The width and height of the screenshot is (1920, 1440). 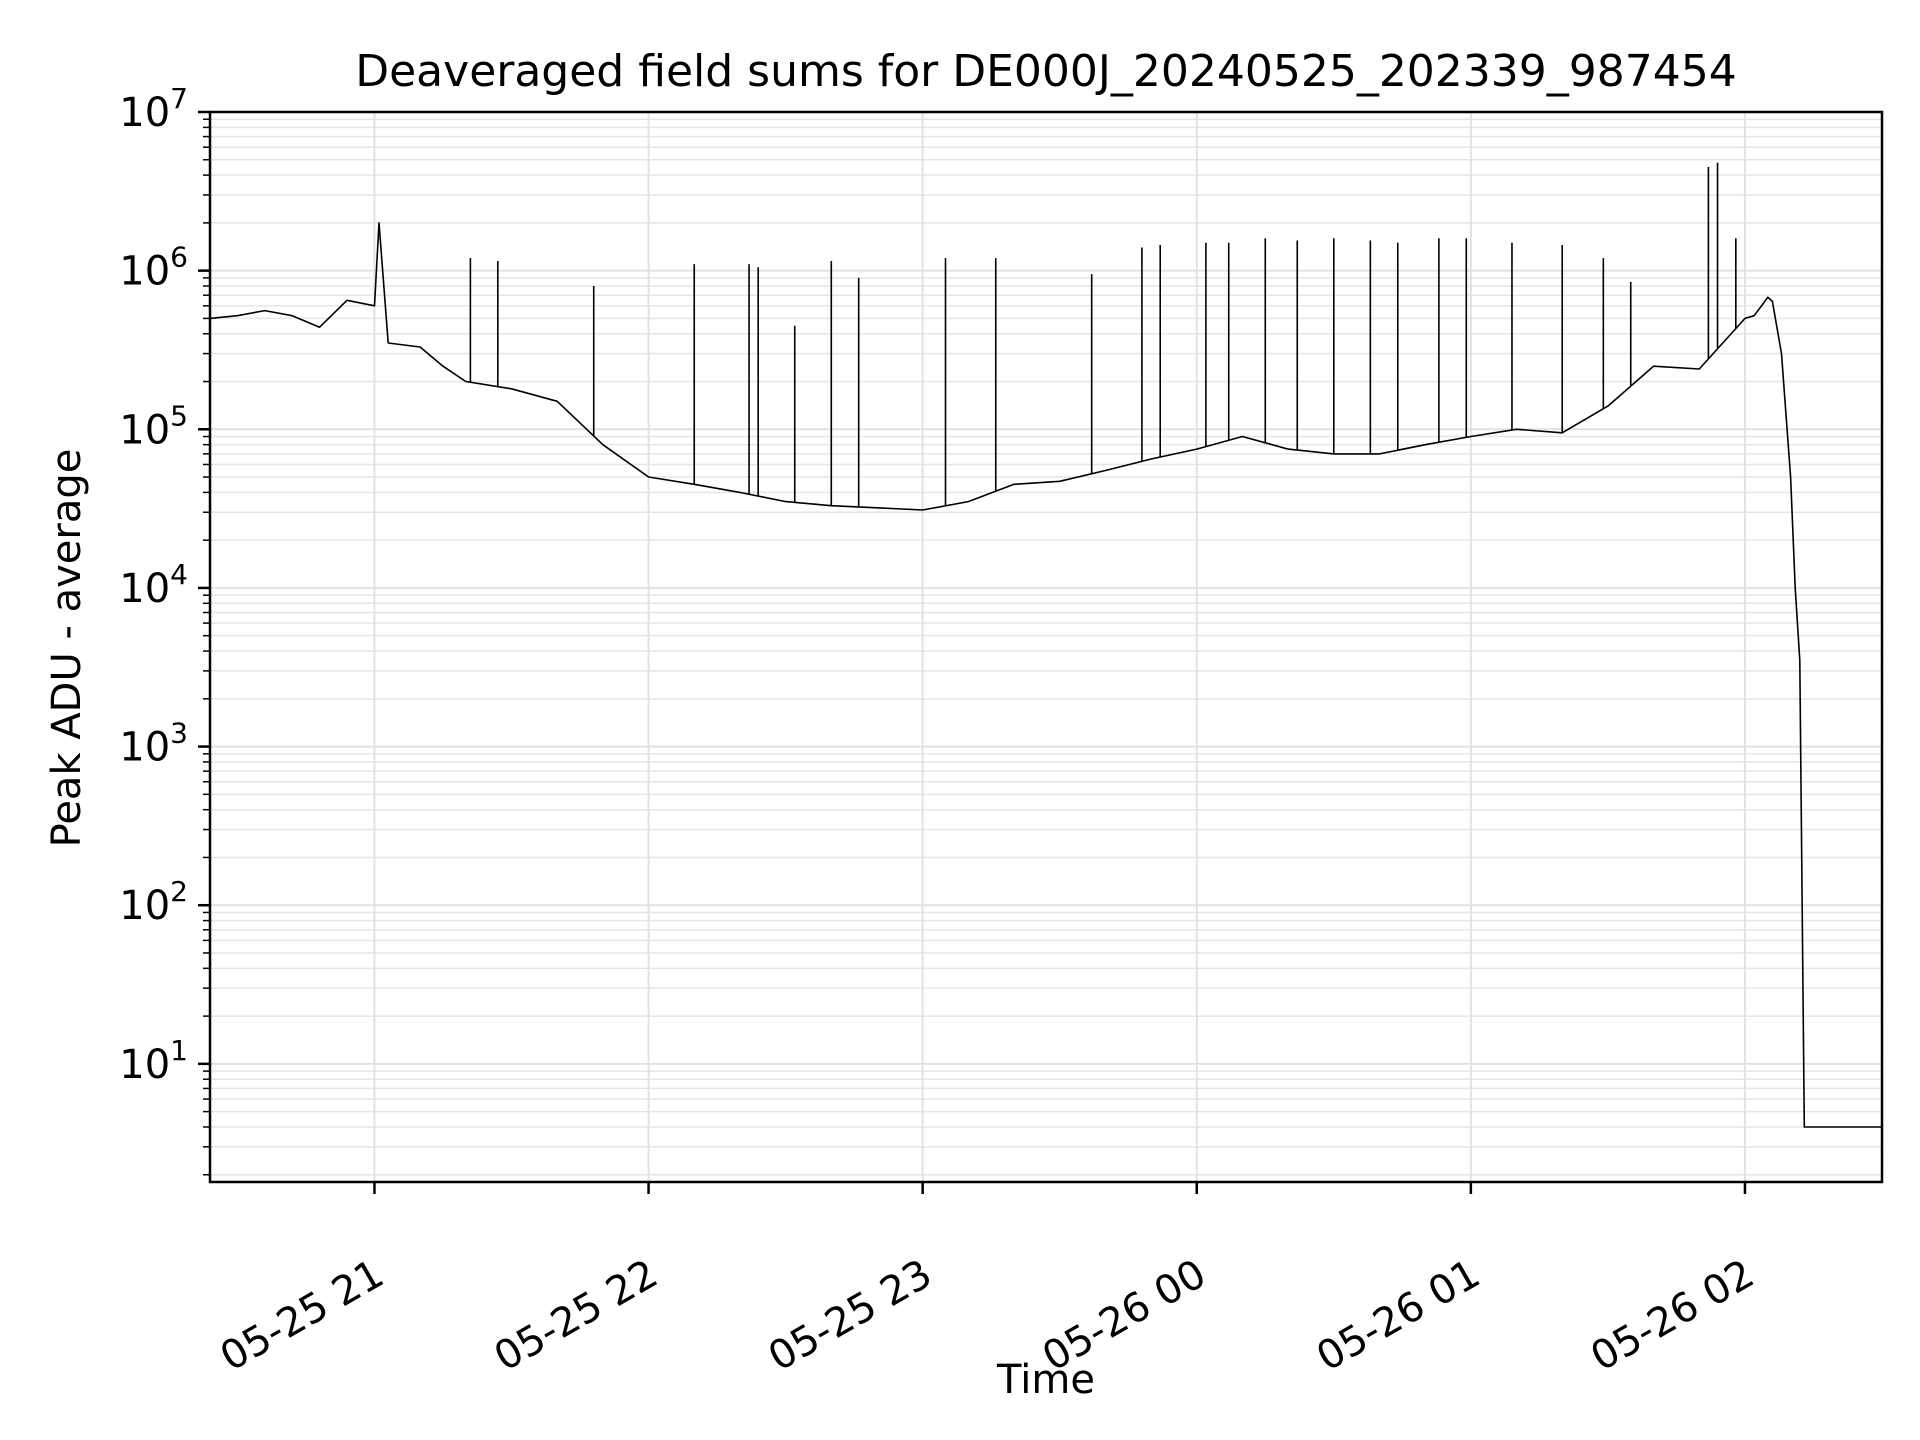 I want to click on y-tick-label: 10³, so click(x=153, y=744).